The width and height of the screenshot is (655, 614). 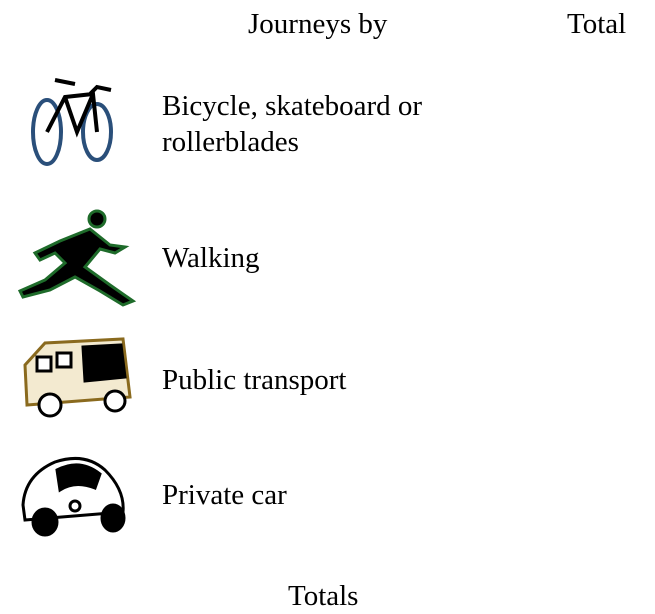 What do you see at coordinates (224, 495) in the screenshot?
I see `row-label: Private car` at bounding box center [224, 495].